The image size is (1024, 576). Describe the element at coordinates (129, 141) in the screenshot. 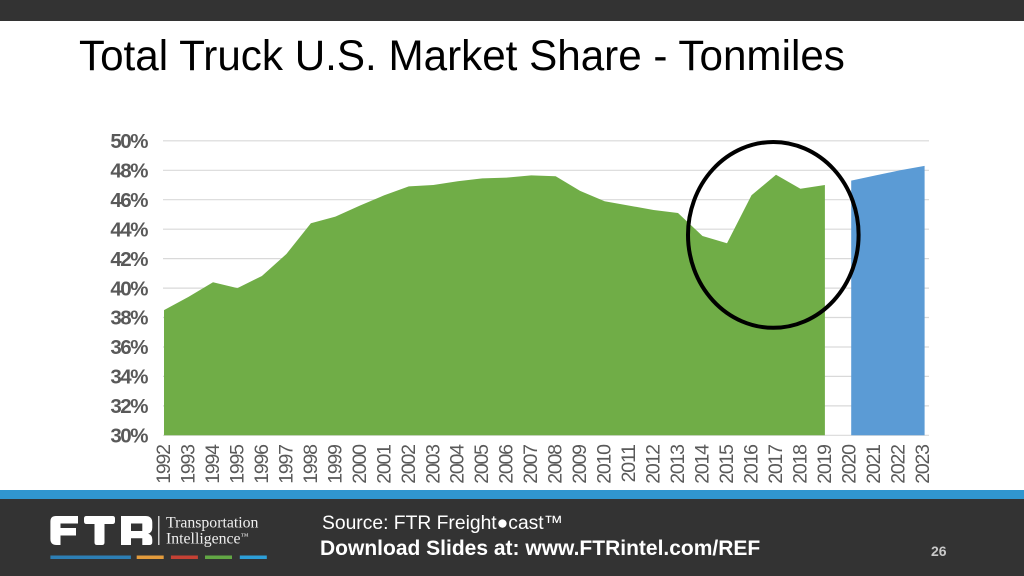

I see `svg-text: 50%` at that location.